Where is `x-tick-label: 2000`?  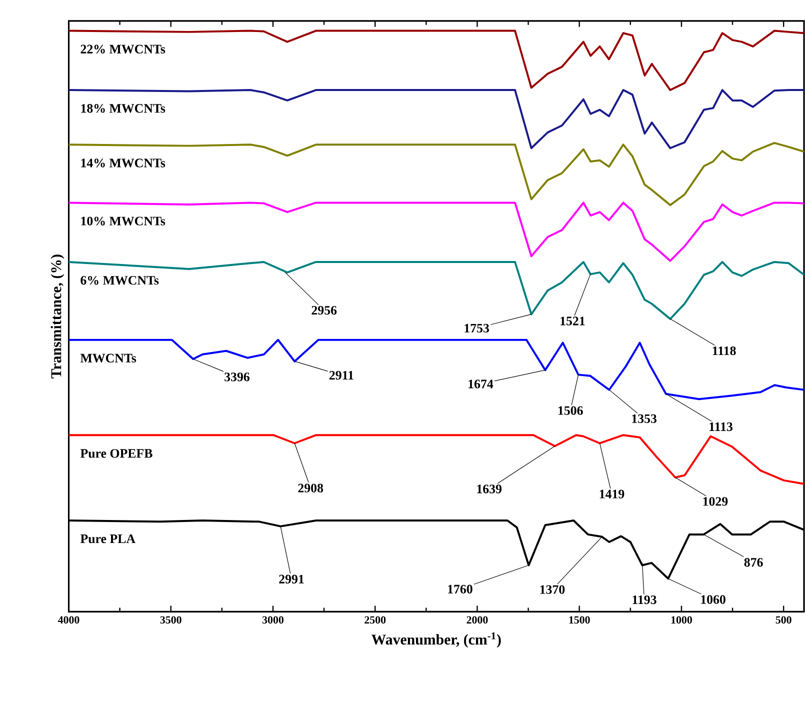 x-tick-label: 2000 is located at coordinates (477, 620).